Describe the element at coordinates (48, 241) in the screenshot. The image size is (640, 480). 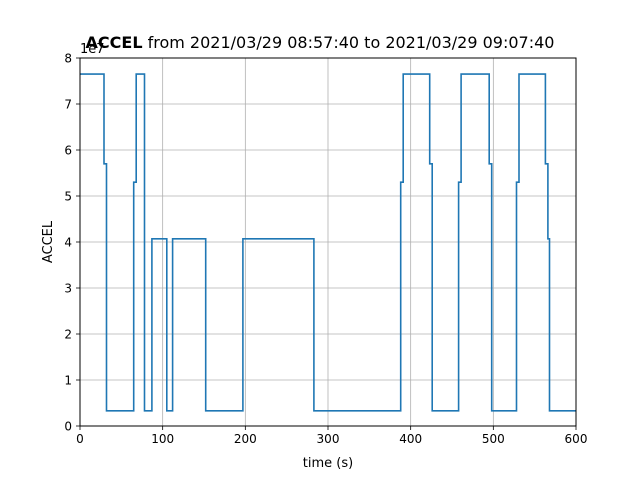
I see `y-axis-label: ACCEL` at that location.